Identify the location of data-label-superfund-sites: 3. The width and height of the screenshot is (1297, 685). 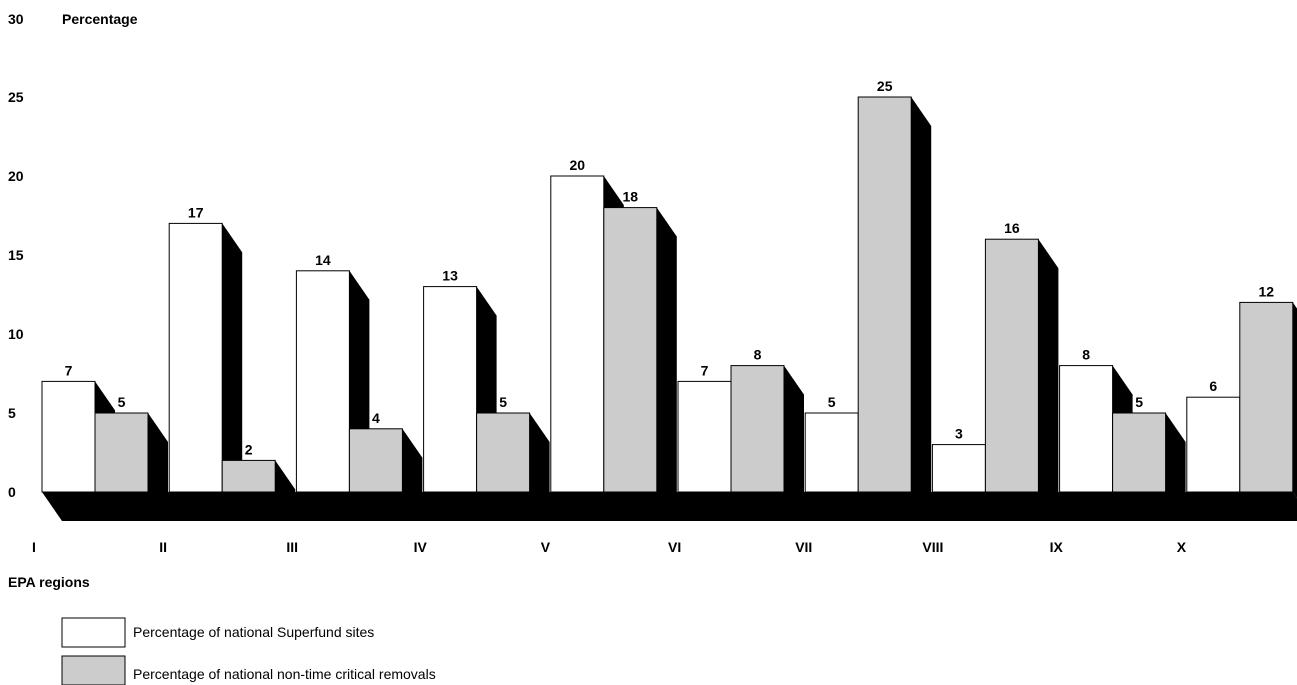
(959, 434).